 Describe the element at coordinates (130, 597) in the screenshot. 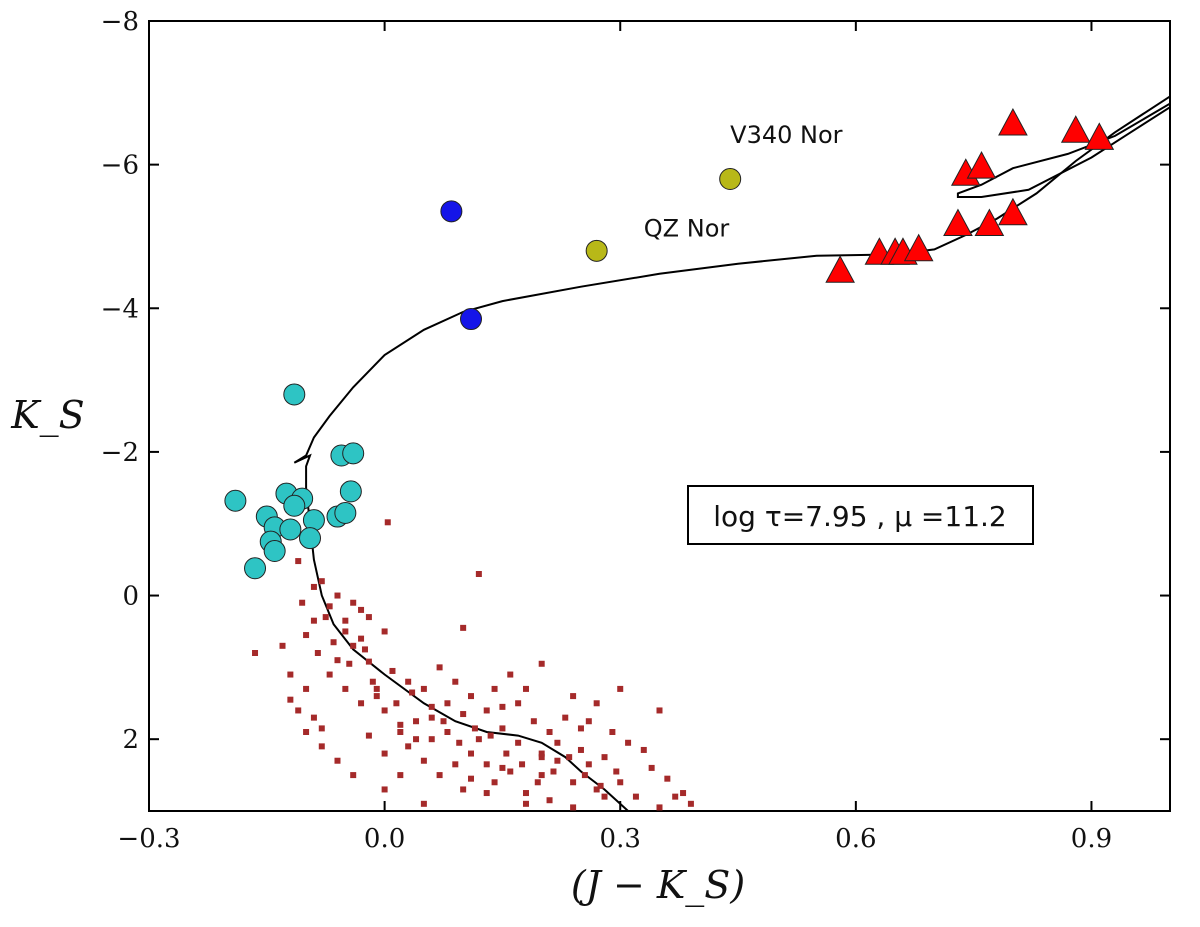

I see `y-tick-label: 0` at that location.